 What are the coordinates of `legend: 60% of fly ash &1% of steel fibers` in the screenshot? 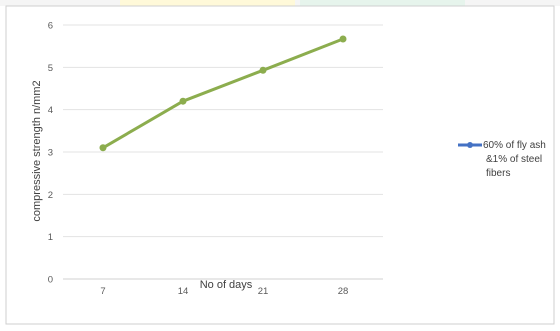 It's located at (502, 159).